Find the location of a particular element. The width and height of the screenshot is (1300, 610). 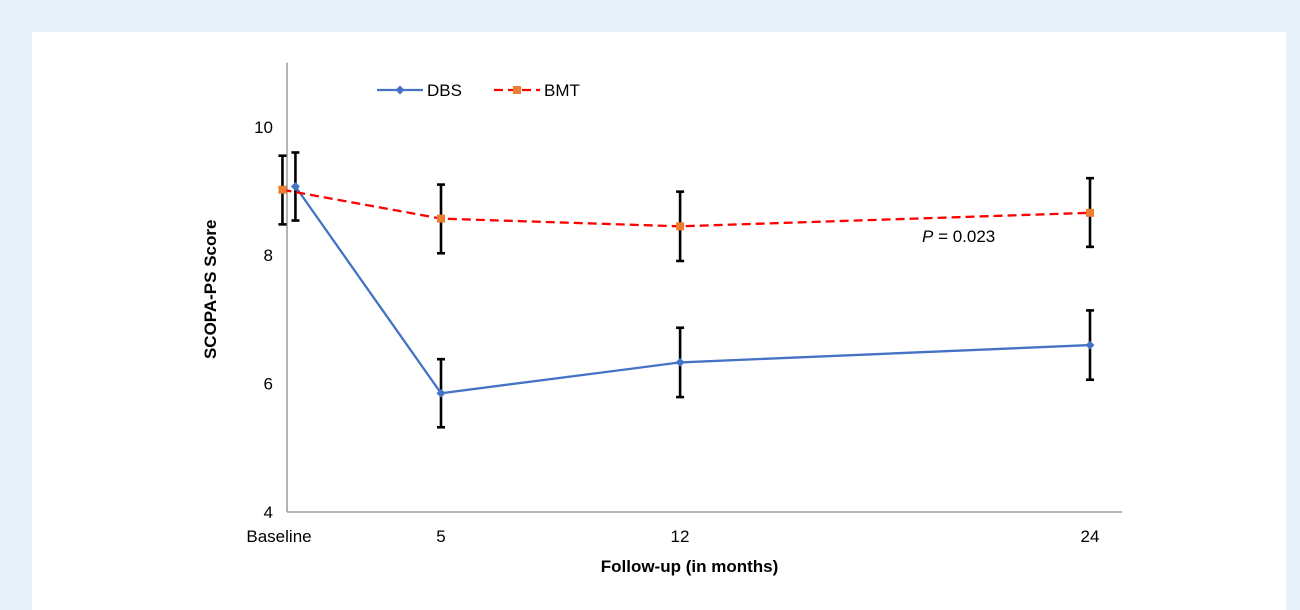

legend: DBS BMT is located at coordinates (478, 90).